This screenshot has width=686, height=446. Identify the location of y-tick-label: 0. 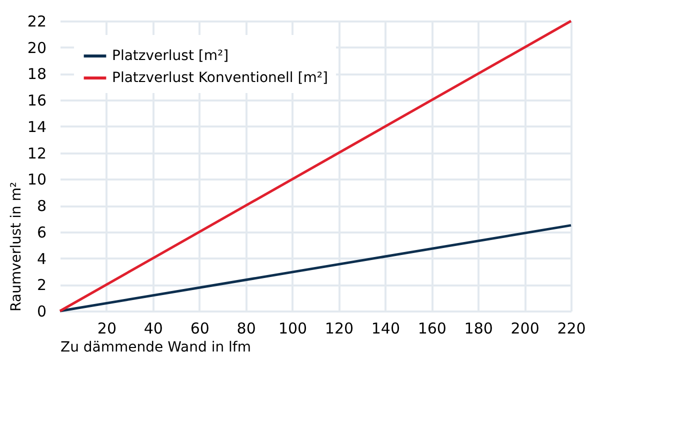
(41, 311).